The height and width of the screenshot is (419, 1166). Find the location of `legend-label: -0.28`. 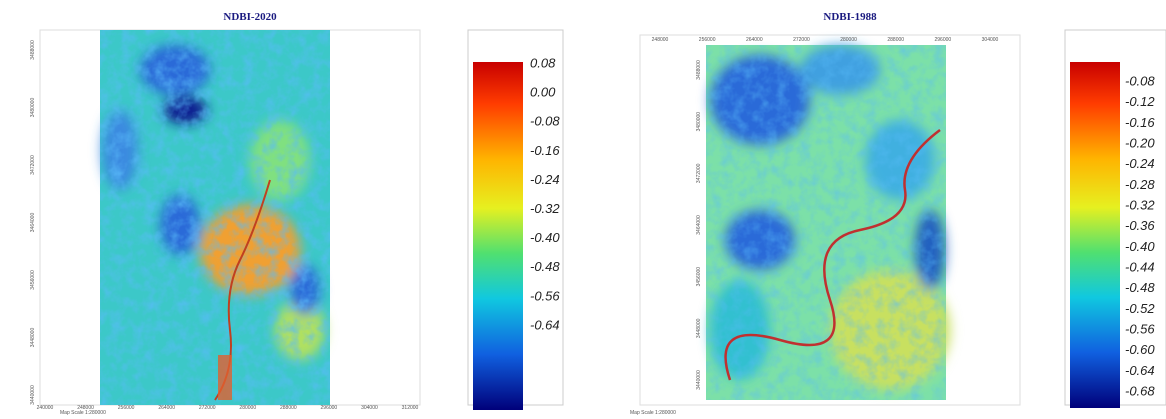

legend-label: -0.28 is located at coordinates (1140, 184).